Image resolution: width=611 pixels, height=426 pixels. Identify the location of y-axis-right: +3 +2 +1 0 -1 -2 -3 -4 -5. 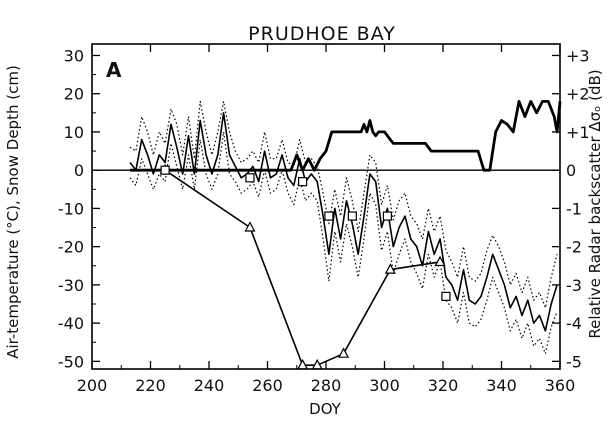
(571, 208).